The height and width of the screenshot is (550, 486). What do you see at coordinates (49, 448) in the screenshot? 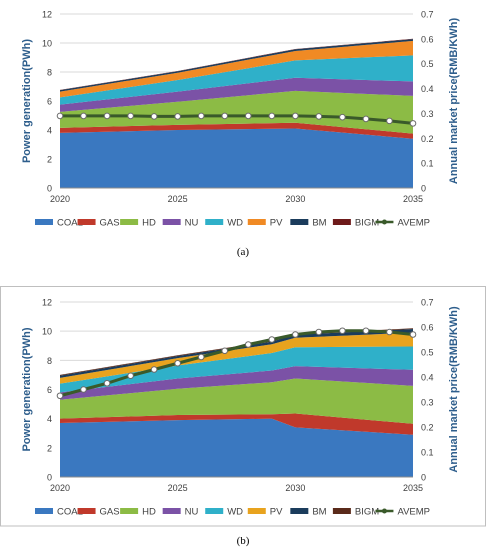
I see `y-tick-label: 2` at bounding box center [49, 448].